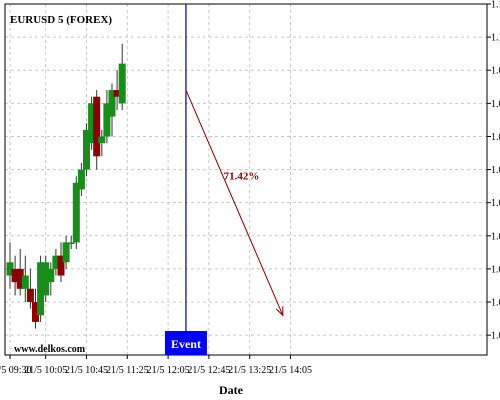 This screenshot has width=500, height=400. What do you see at coordinates (50, 349) in the screenshot?
I see `watermark: www.delkos.com` at bounding box center [50, 349].